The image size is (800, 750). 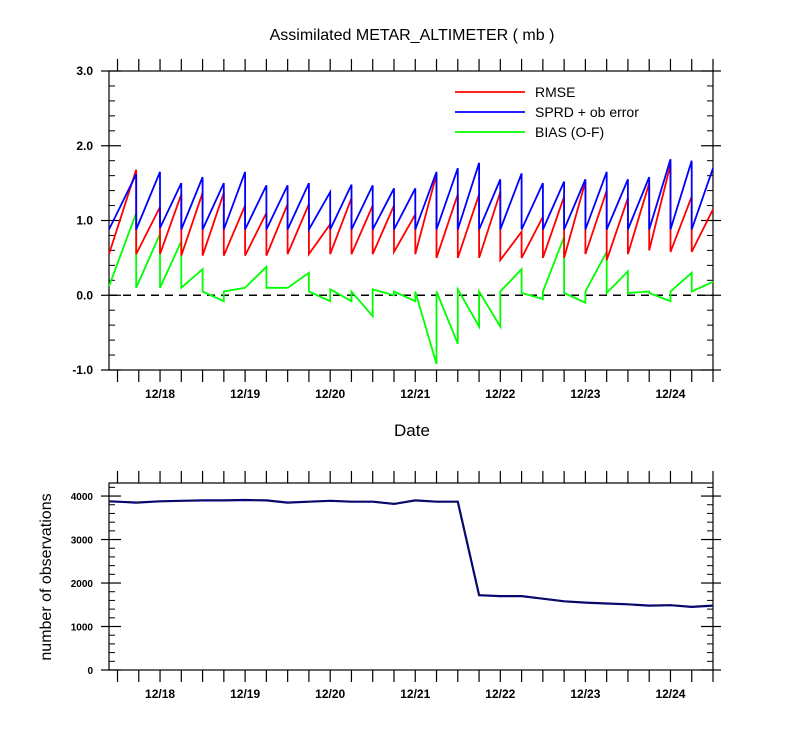 I want to click on legend-entry: RMSE, so click(x=555, y=92).